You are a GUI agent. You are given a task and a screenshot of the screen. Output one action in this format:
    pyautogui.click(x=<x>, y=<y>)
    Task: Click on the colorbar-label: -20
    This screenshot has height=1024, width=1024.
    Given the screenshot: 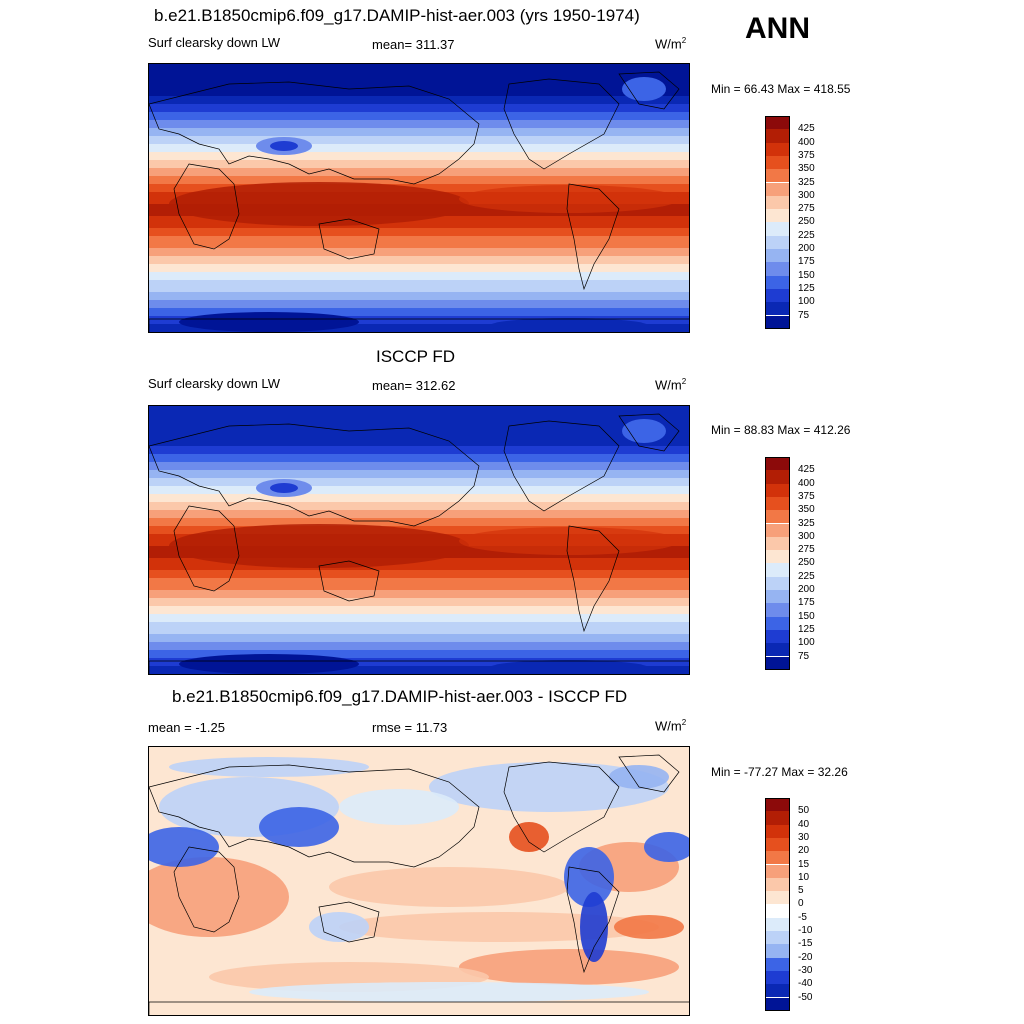 What is the action you would take?
    pyautogui.click(x=805, y=957)
    